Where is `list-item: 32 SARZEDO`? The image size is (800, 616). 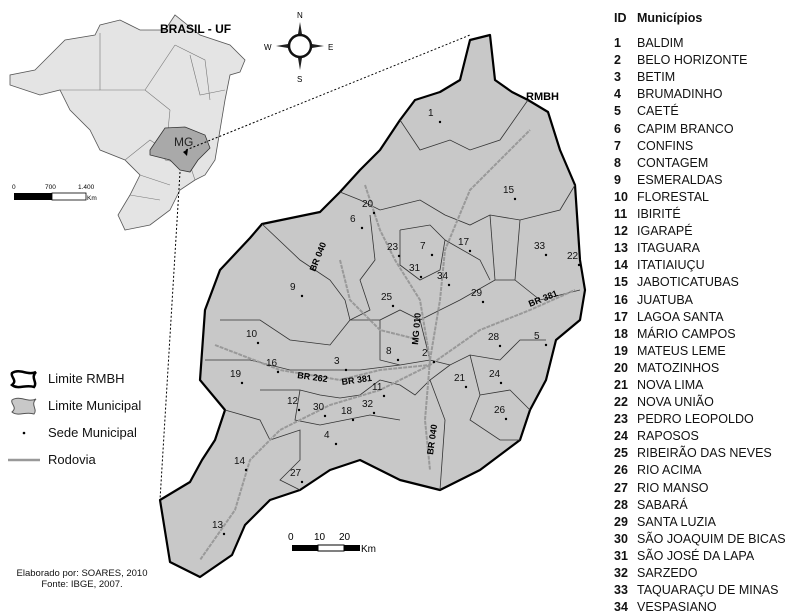
list-item: 32 SARZEDO is located at coordinates (700, 573).